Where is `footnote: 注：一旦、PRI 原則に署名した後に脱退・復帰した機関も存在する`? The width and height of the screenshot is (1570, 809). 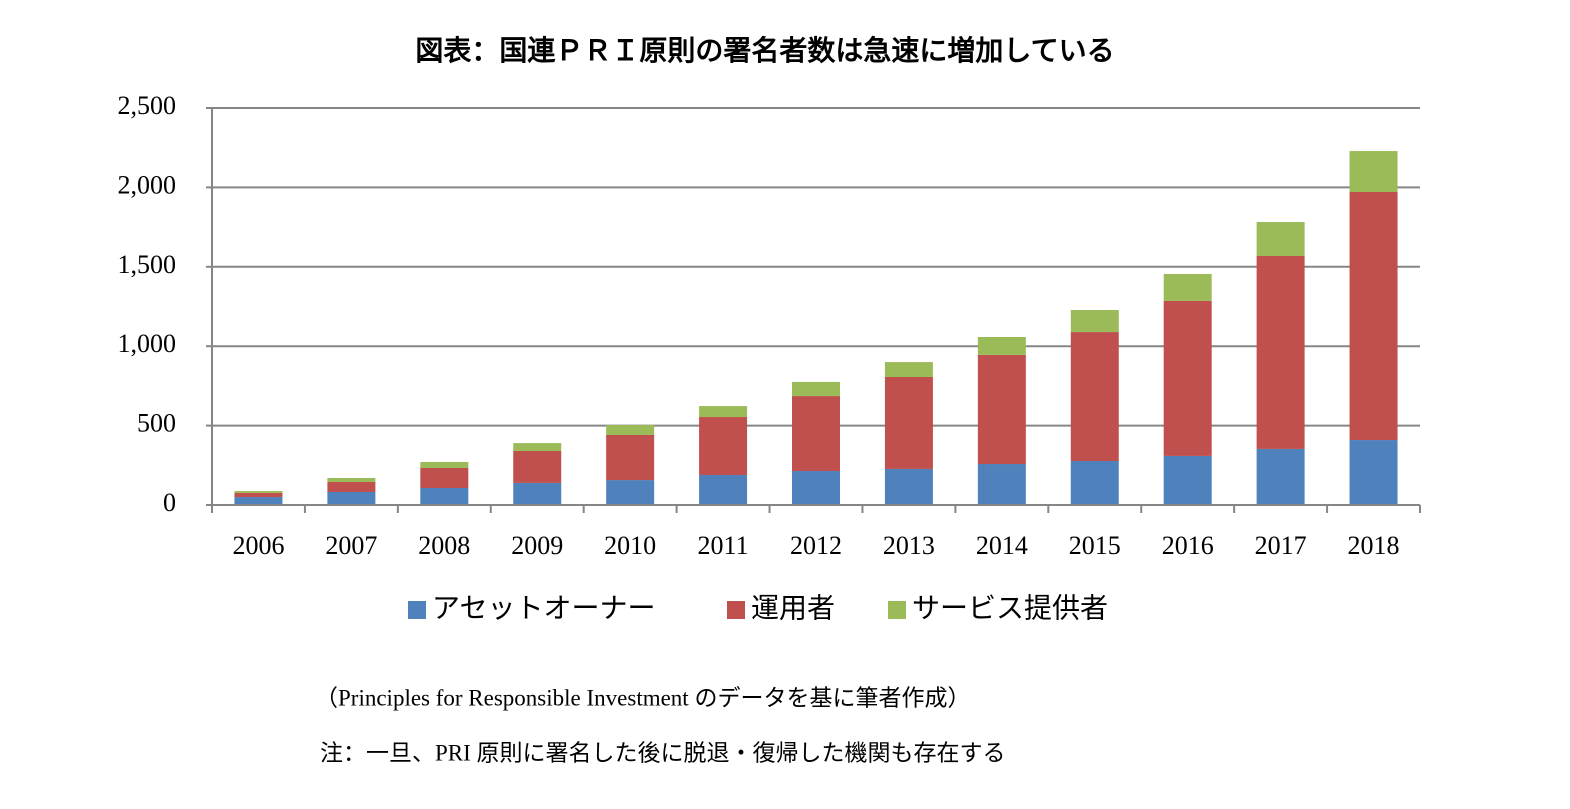
footnote: 注：一旦、PRI 原則に署名した後に脱退・復帰した機関も存在する is located at coordinates (663, 752).